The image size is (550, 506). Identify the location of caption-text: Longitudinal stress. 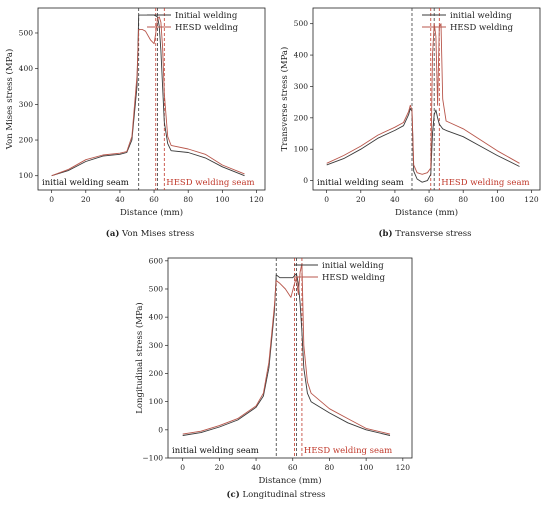
(283, 495).